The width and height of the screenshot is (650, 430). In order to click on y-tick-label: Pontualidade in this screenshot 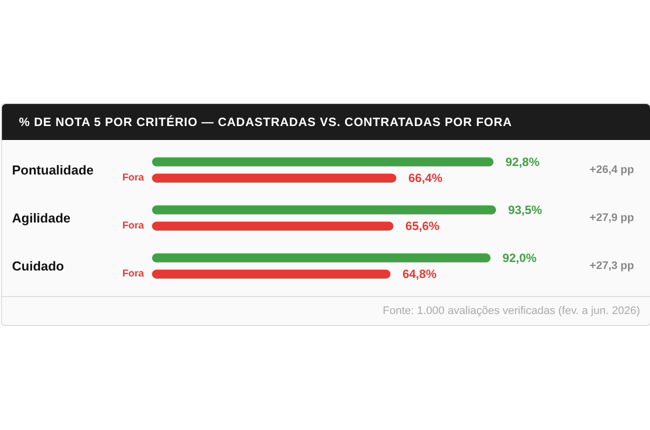, I will do `click(53, 170)`.